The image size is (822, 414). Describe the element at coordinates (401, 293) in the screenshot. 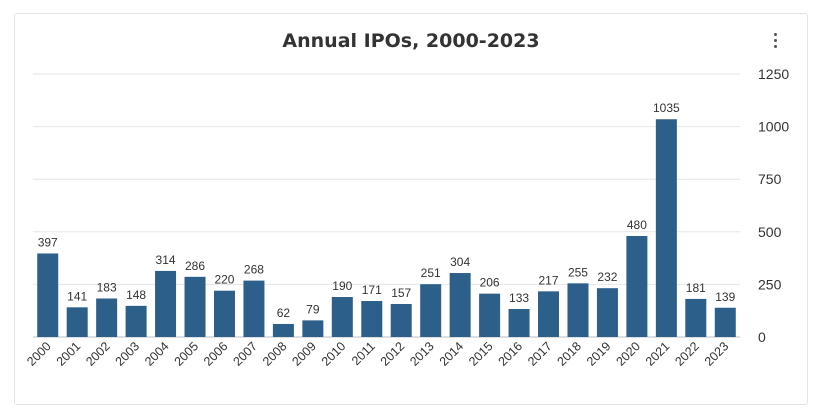

I see `data-label: 157` at that location.